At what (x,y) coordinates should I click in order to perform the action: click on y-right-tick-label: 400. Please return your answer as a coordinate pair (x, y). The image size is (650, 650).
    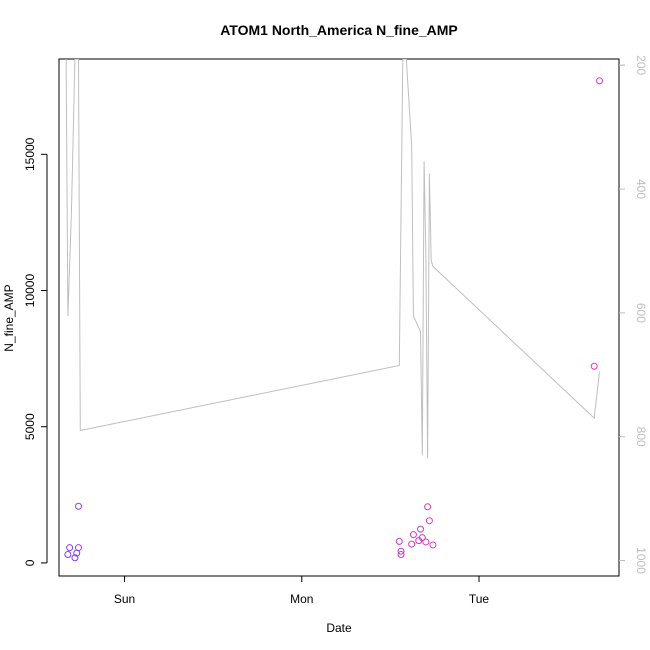
    Looking at the image, I should click on (641, 189).